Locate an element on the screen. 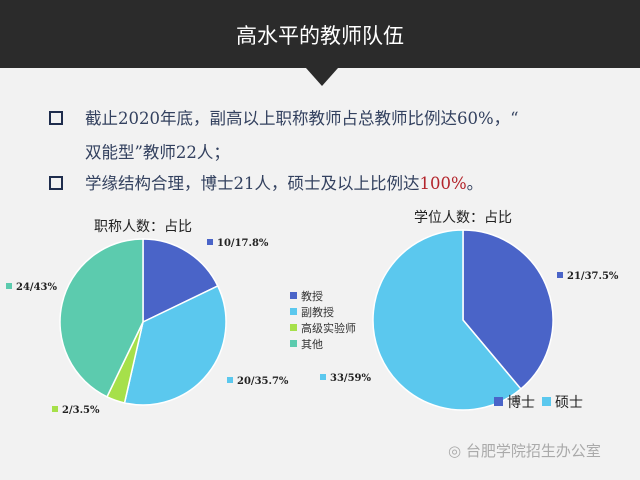 The image size is (640, 480). chart-title: 学位人数：占比 is located at coordinates (463, 218).